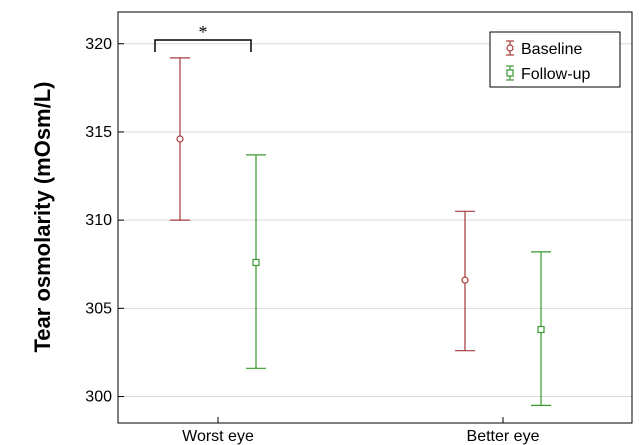 The height and width of the screenshot is (445, 640). I want to click on x-tick-label-1: Better eye, so click(503, 436).